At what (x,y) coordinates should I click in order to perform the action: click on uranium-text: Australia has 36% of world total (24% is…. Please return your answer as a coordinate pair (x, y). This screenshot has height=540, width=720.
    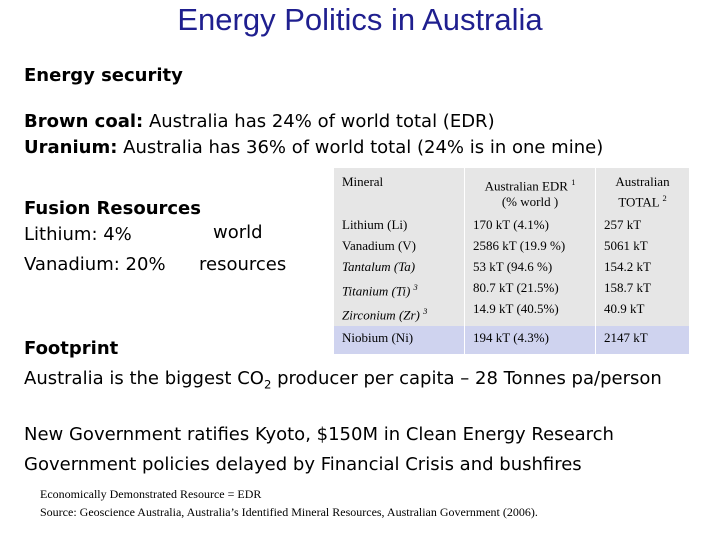
    Looking at the image, I should click on (360, 147).